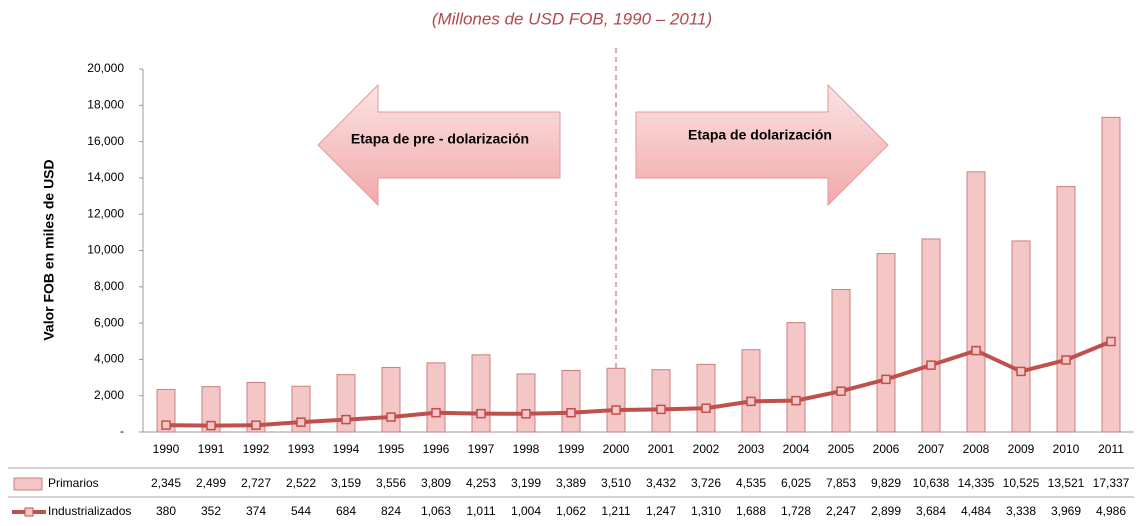  Describe the element at coordinates (706, 483) in the screenshot. I see `table-value: 3,726` at that location.